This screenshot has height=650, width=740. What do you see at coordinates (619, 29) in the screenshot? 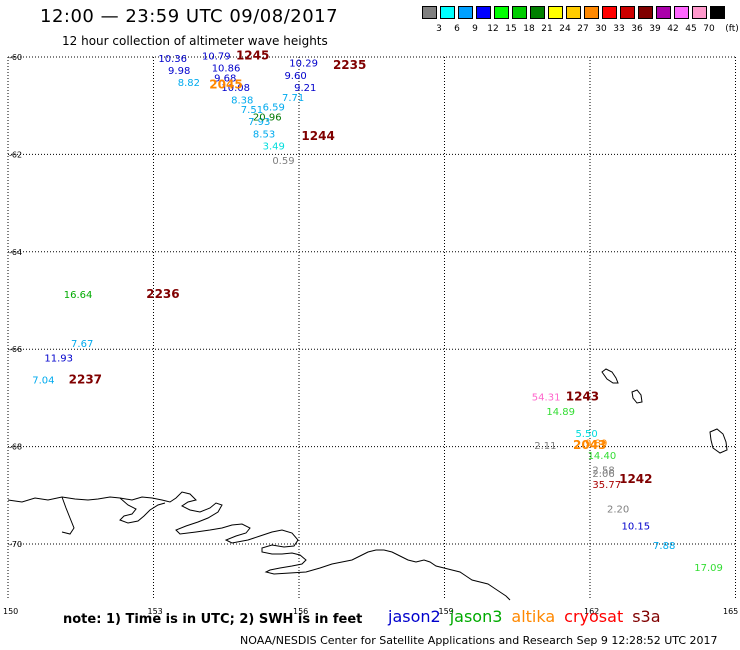
I see `legend-label: 33` at bounding box center [619, 29].